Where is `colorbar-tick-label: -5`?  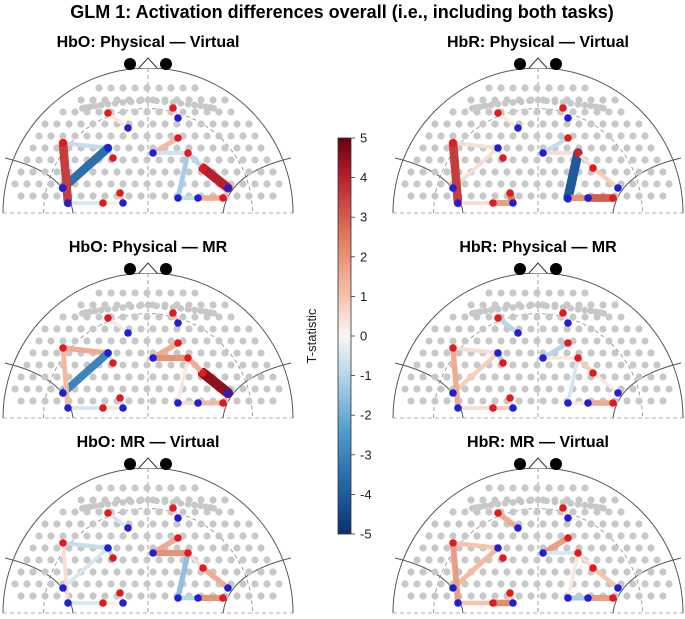
colorbar-tick-label: -5 is located at coordinates (366, 534).